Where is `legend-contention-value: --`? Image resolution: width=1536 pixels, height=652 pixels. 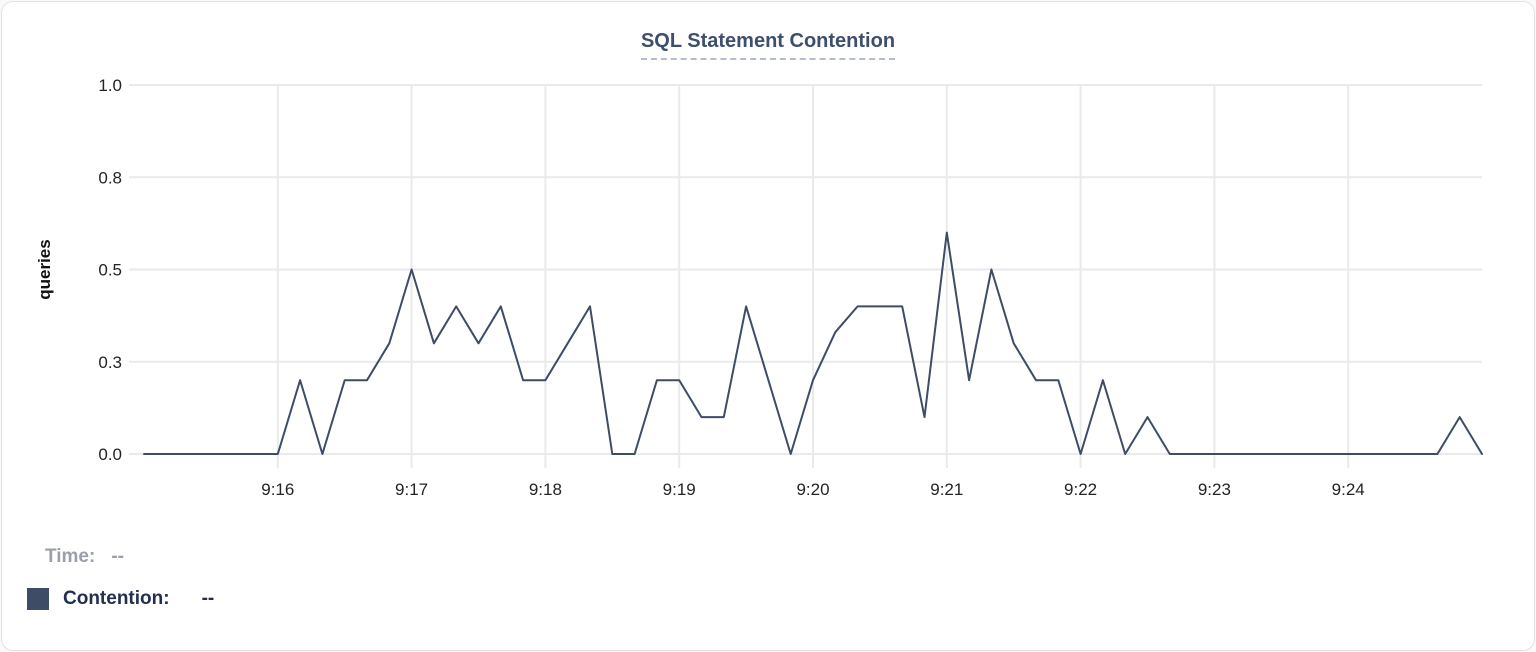 legend-contention-value: -- is located at coordinates (208, 598).